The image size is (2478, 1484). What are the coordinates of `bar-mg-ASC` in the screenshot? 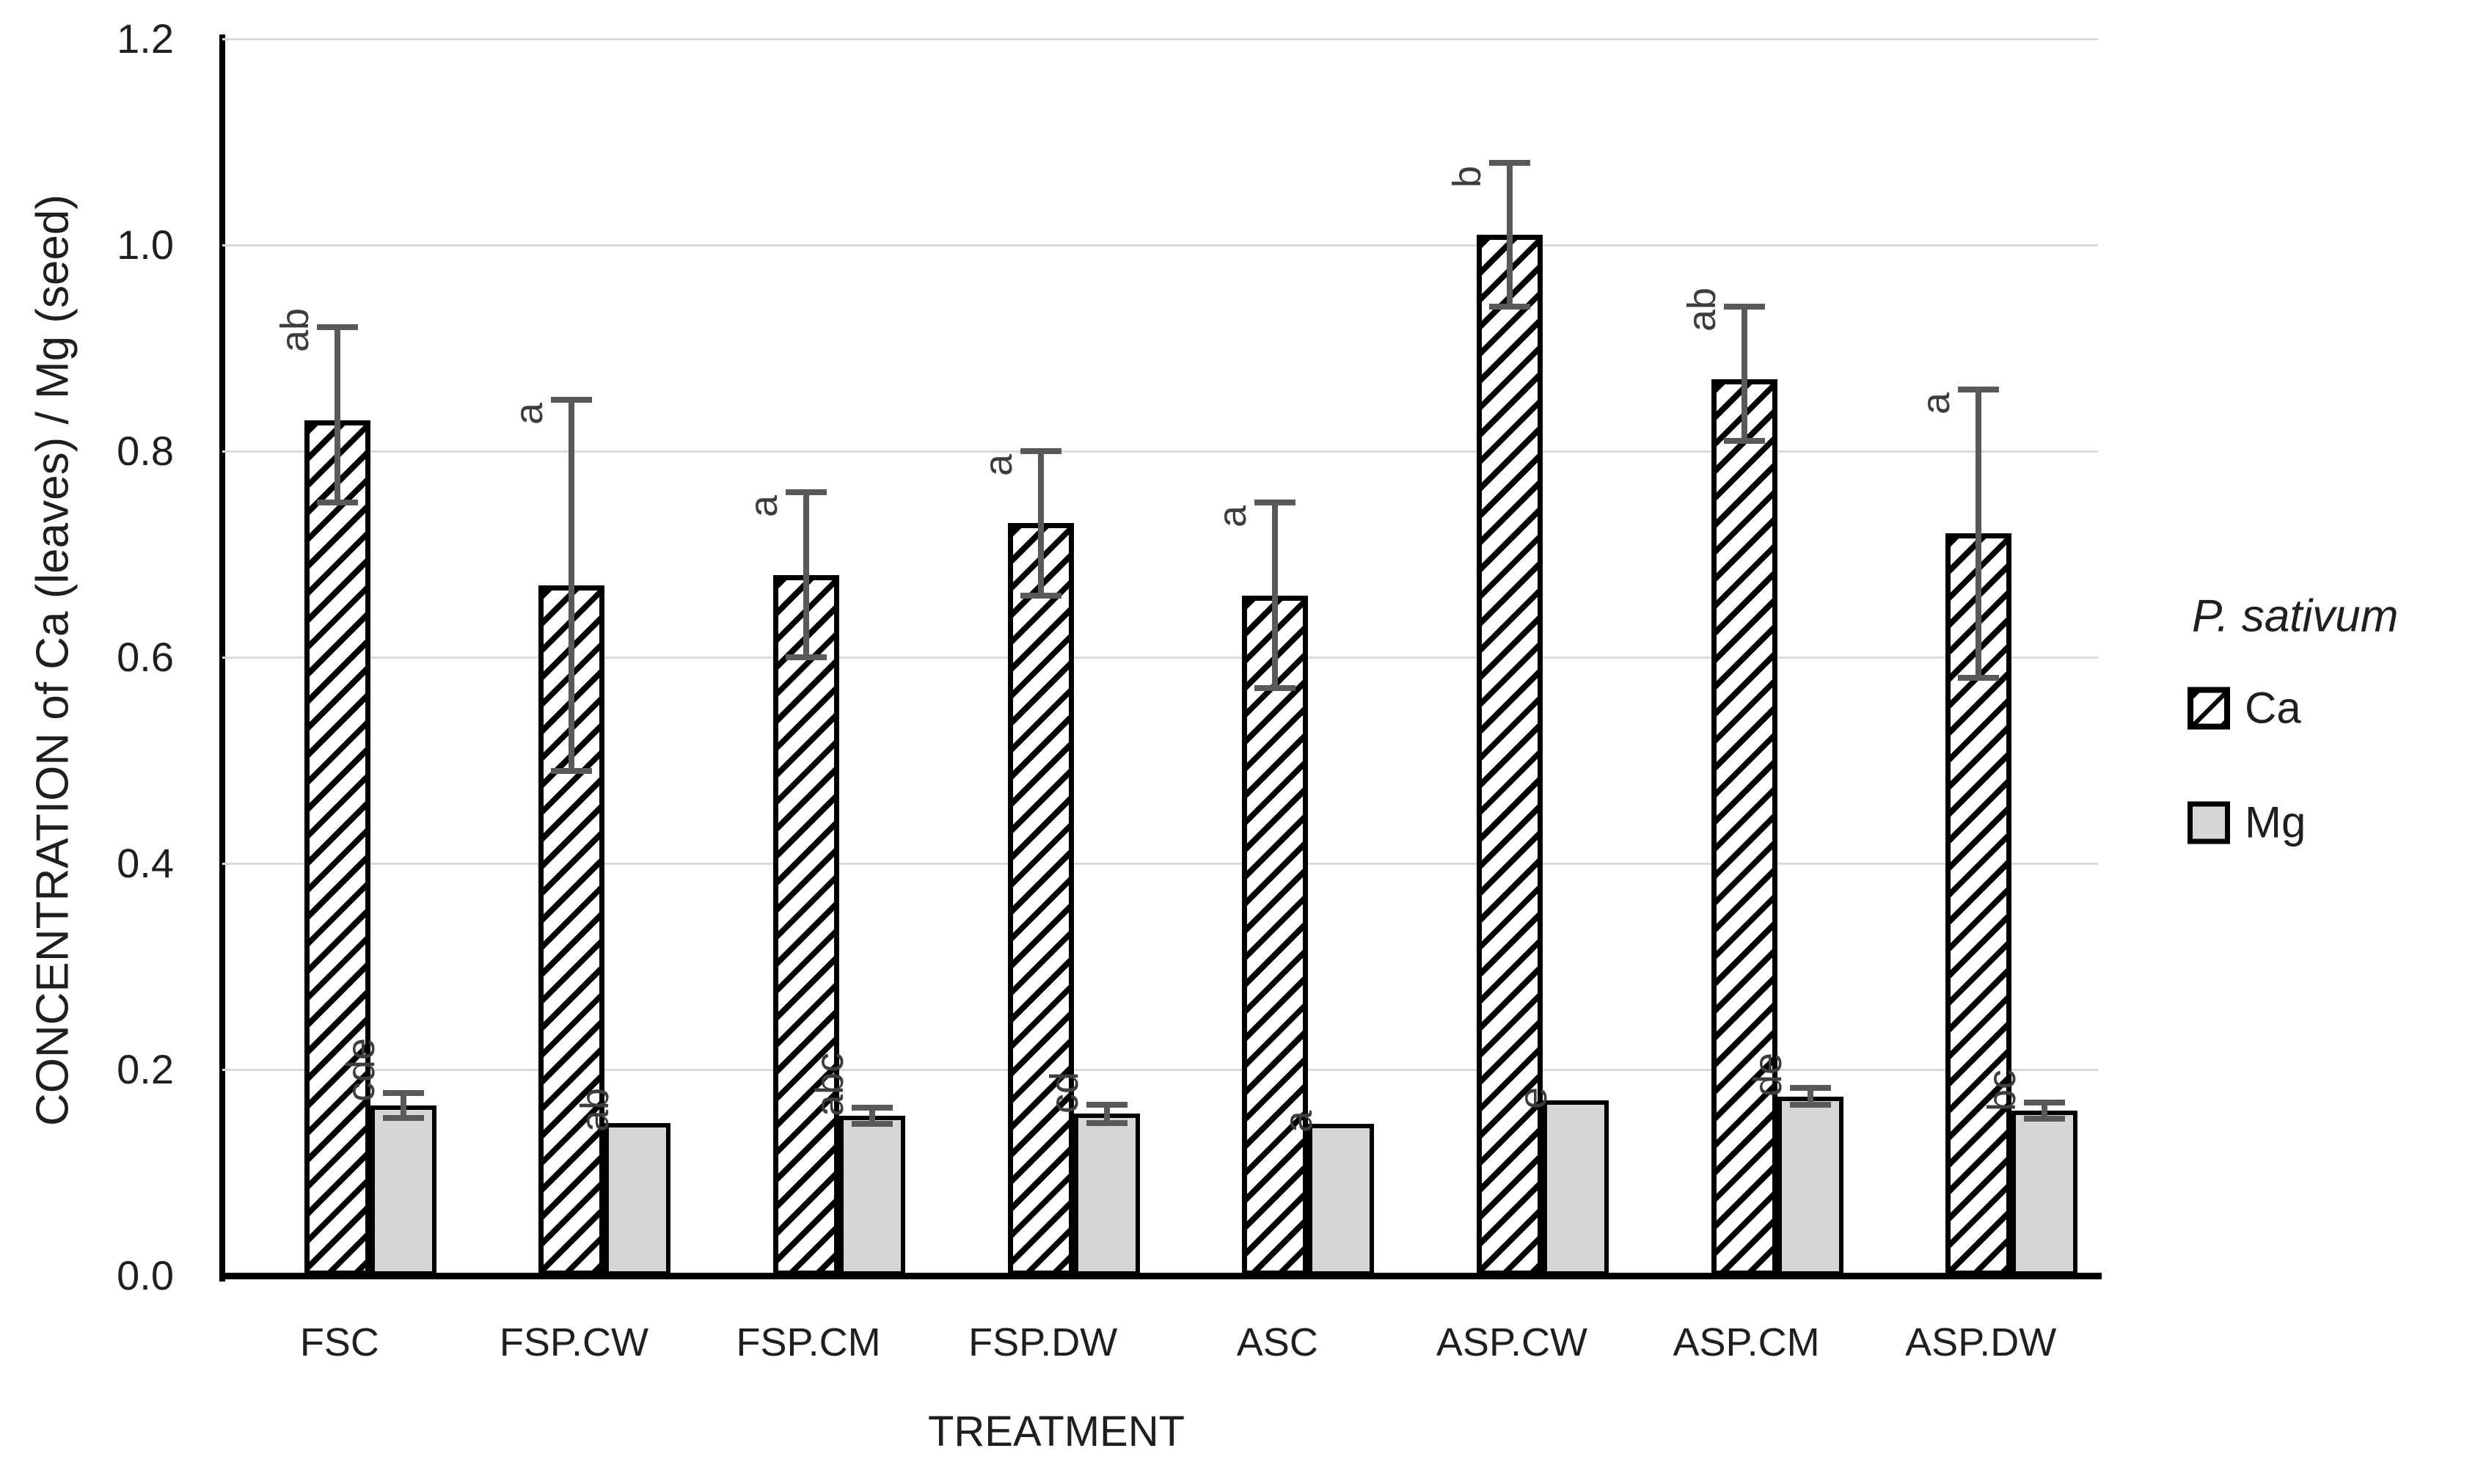 It's located at (1341, 1200).